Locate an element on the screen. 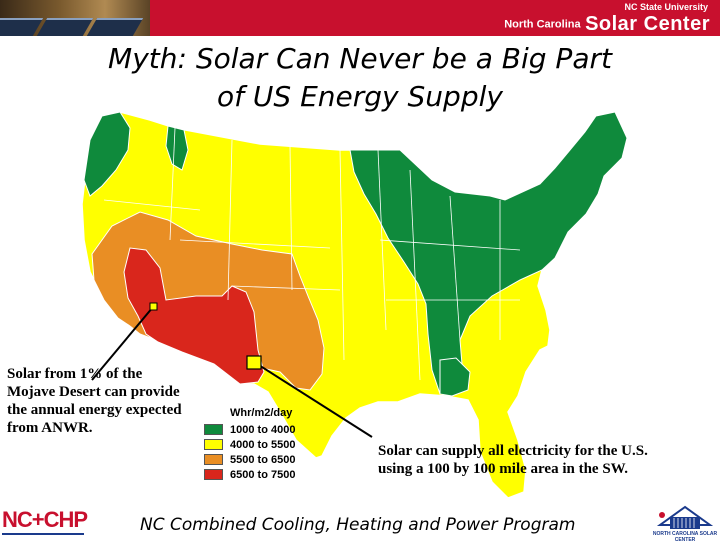  red-region-desert is located at coordinates (194, 316).